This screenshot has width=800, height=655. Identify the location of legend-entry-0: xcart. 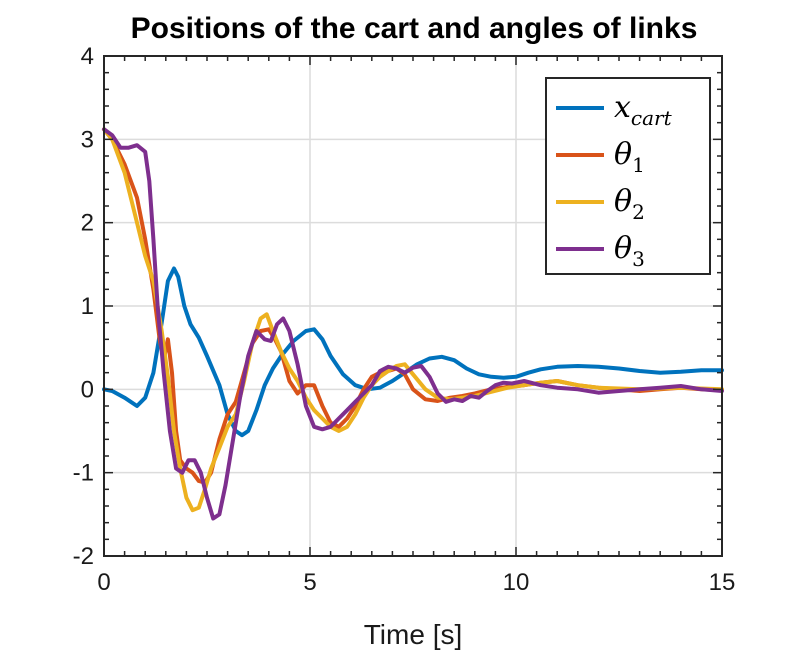
(643, 110).